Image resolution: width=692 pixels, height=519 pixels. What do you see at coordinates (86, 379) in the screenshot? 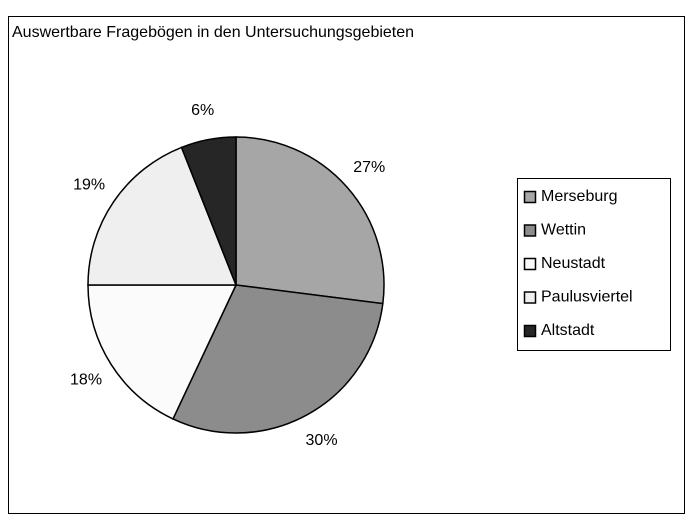
I see `data-label: 18%` at bounding box center [86, 379].